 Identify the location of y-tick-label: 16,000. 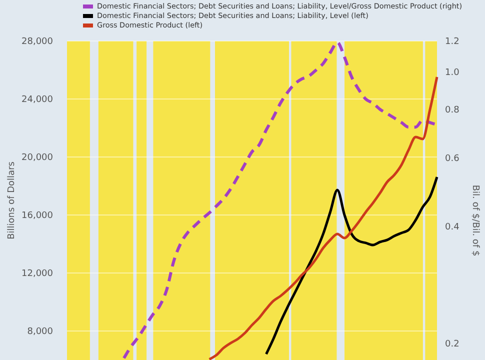
(38, 216).